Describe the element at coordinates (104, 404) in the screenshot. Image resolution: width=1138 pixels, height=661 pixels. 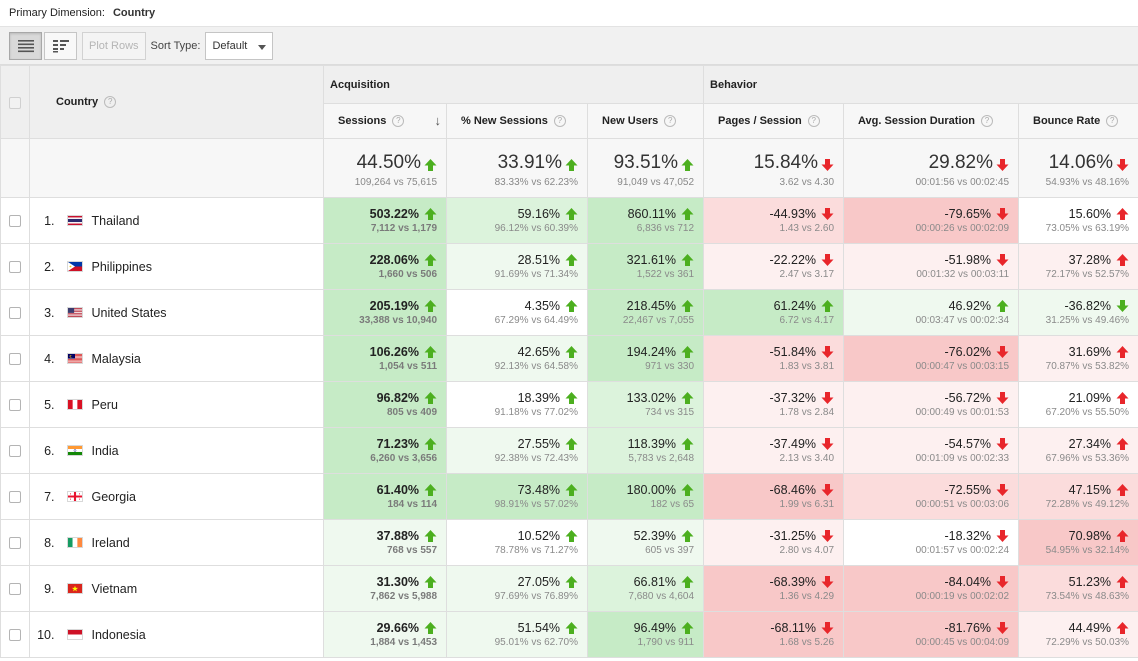
I see `country-link: Peru` at that location.